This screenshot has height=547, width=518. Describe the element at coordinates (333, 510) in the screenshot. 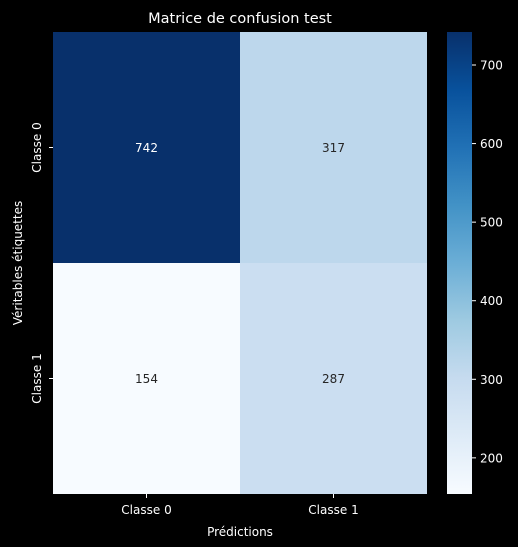

I see `x-tick-label: Classe 1` at that location.